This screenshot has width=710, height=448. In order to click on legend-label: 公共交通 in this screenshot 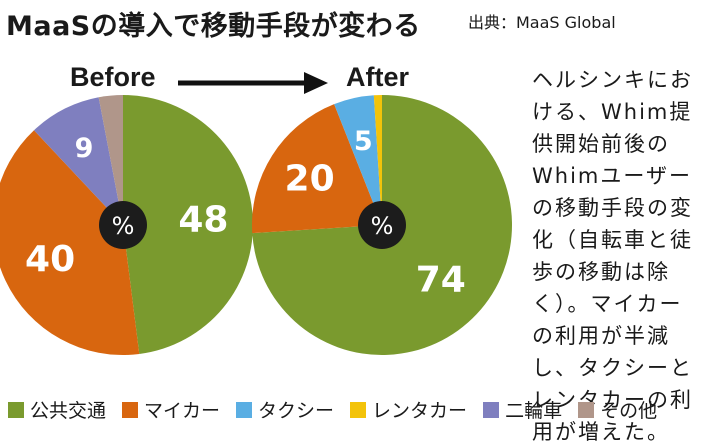, I will do `click(68, 409)`.